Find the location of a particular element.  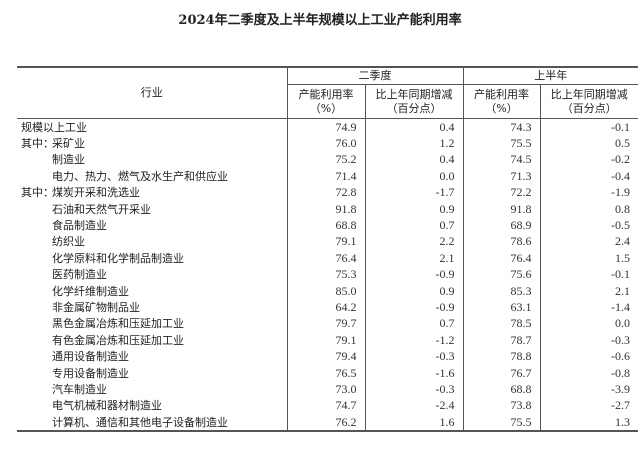

industry-cell: 电力、热力、燃气及水生产和供应业 is located at coordinates (152, 176).